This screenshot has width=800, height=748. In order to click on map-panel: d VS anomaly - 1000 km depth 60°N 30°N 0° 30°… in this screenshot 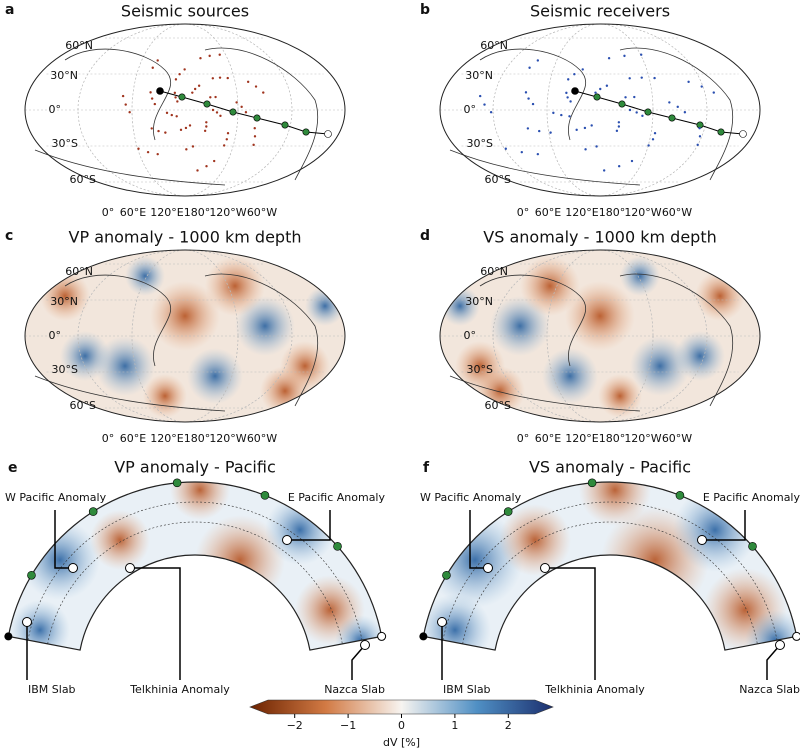, I will do `click(590, 336)`.